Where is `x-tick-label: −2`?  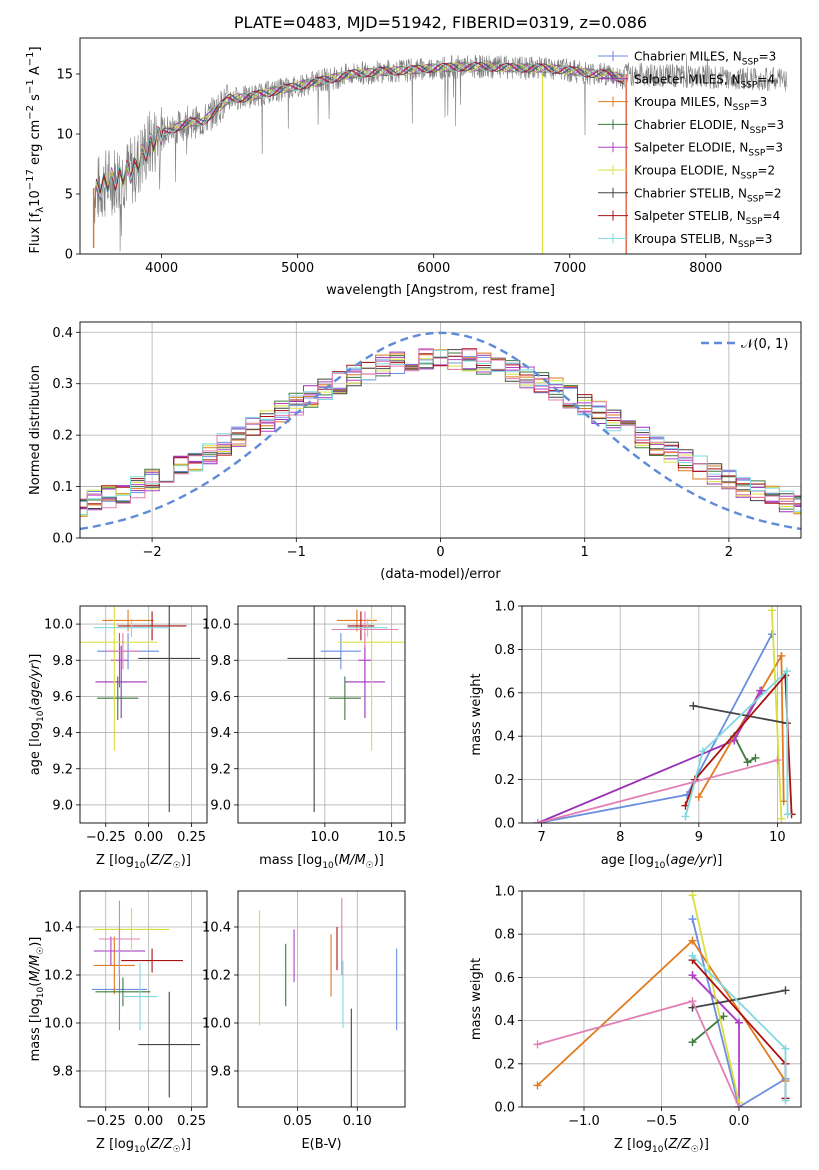 x-tick-label: −2 is located at coordinates (152, 552).